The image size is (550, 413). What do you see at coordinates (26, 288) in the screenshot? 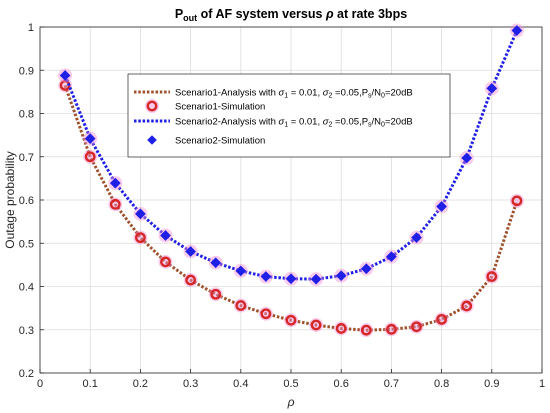
I see `y-tick-label: 0.4` at bounding box center [26, 288].